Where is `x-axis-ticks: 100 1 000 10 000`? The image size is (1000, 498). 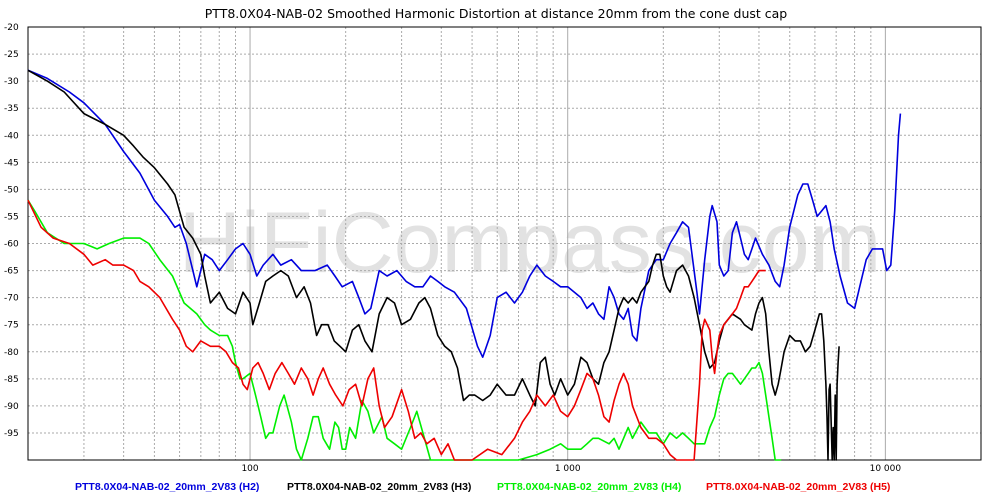 x-axis-ticks: 100 1 000 10 000 is located at coordinates (571, 469).